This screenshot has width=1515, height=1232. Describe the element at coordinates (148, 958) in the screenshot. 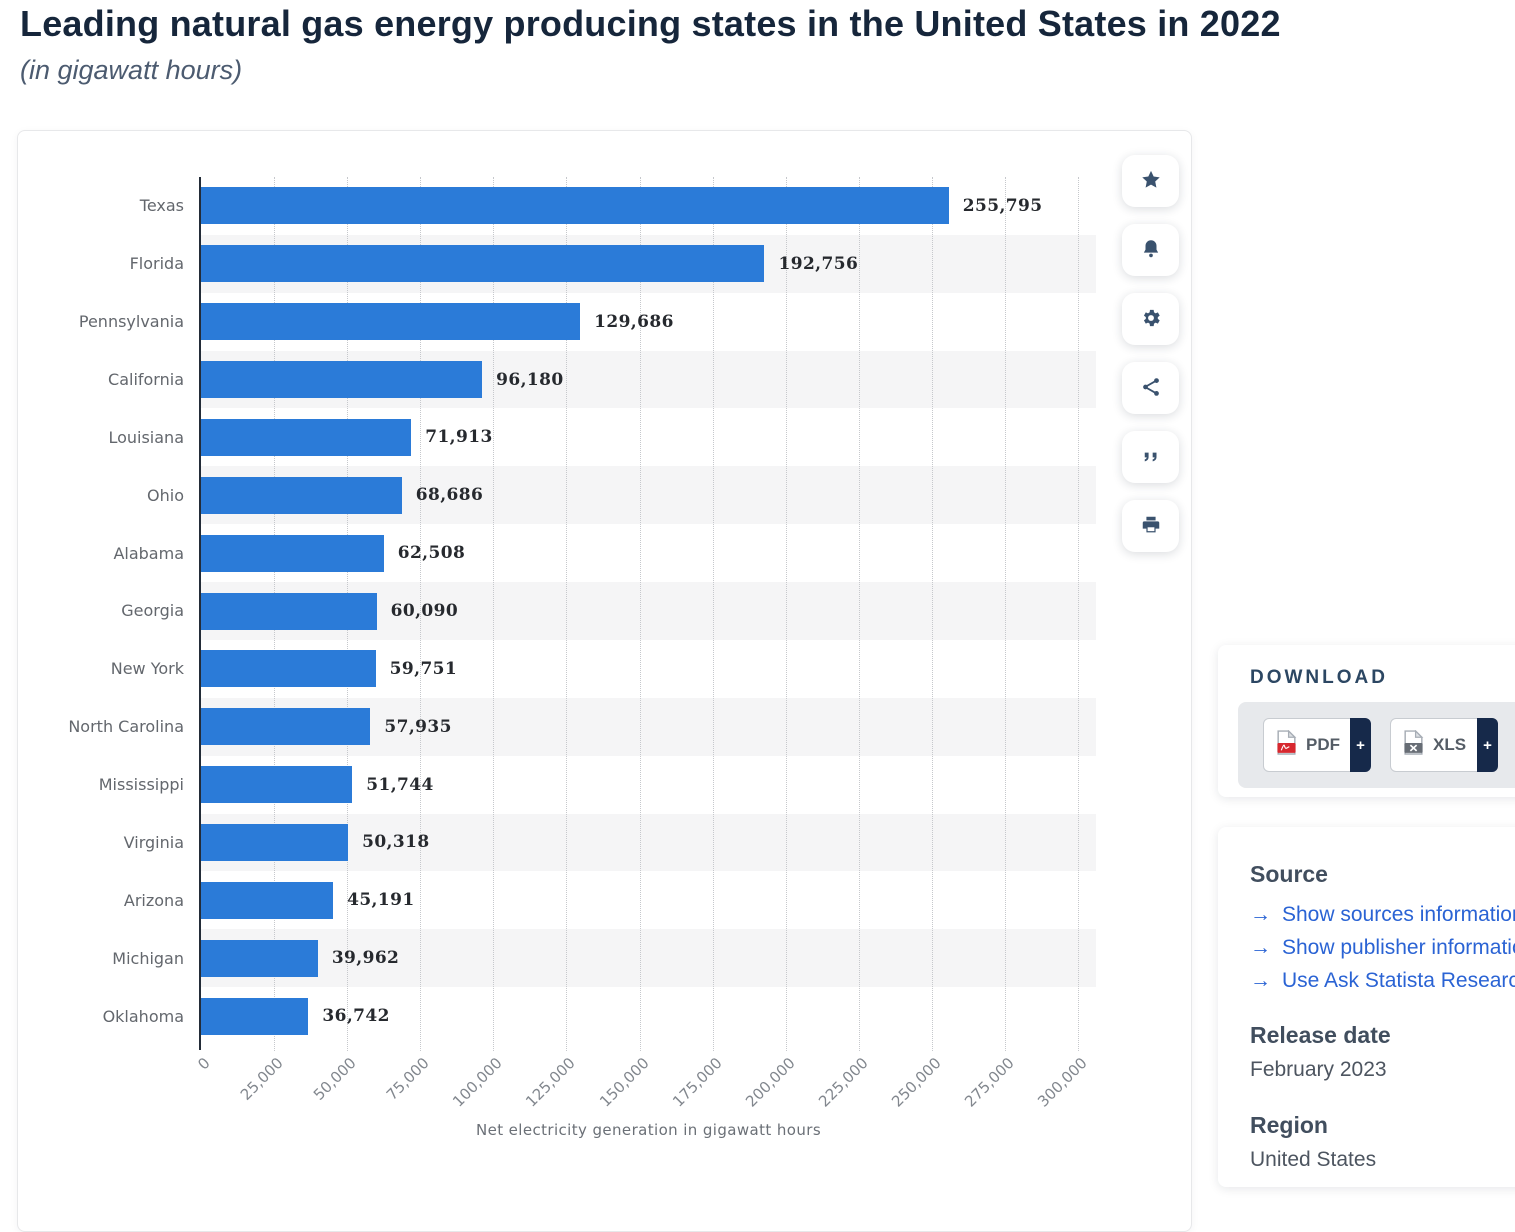

I see `category-label: Michigan` at that location.